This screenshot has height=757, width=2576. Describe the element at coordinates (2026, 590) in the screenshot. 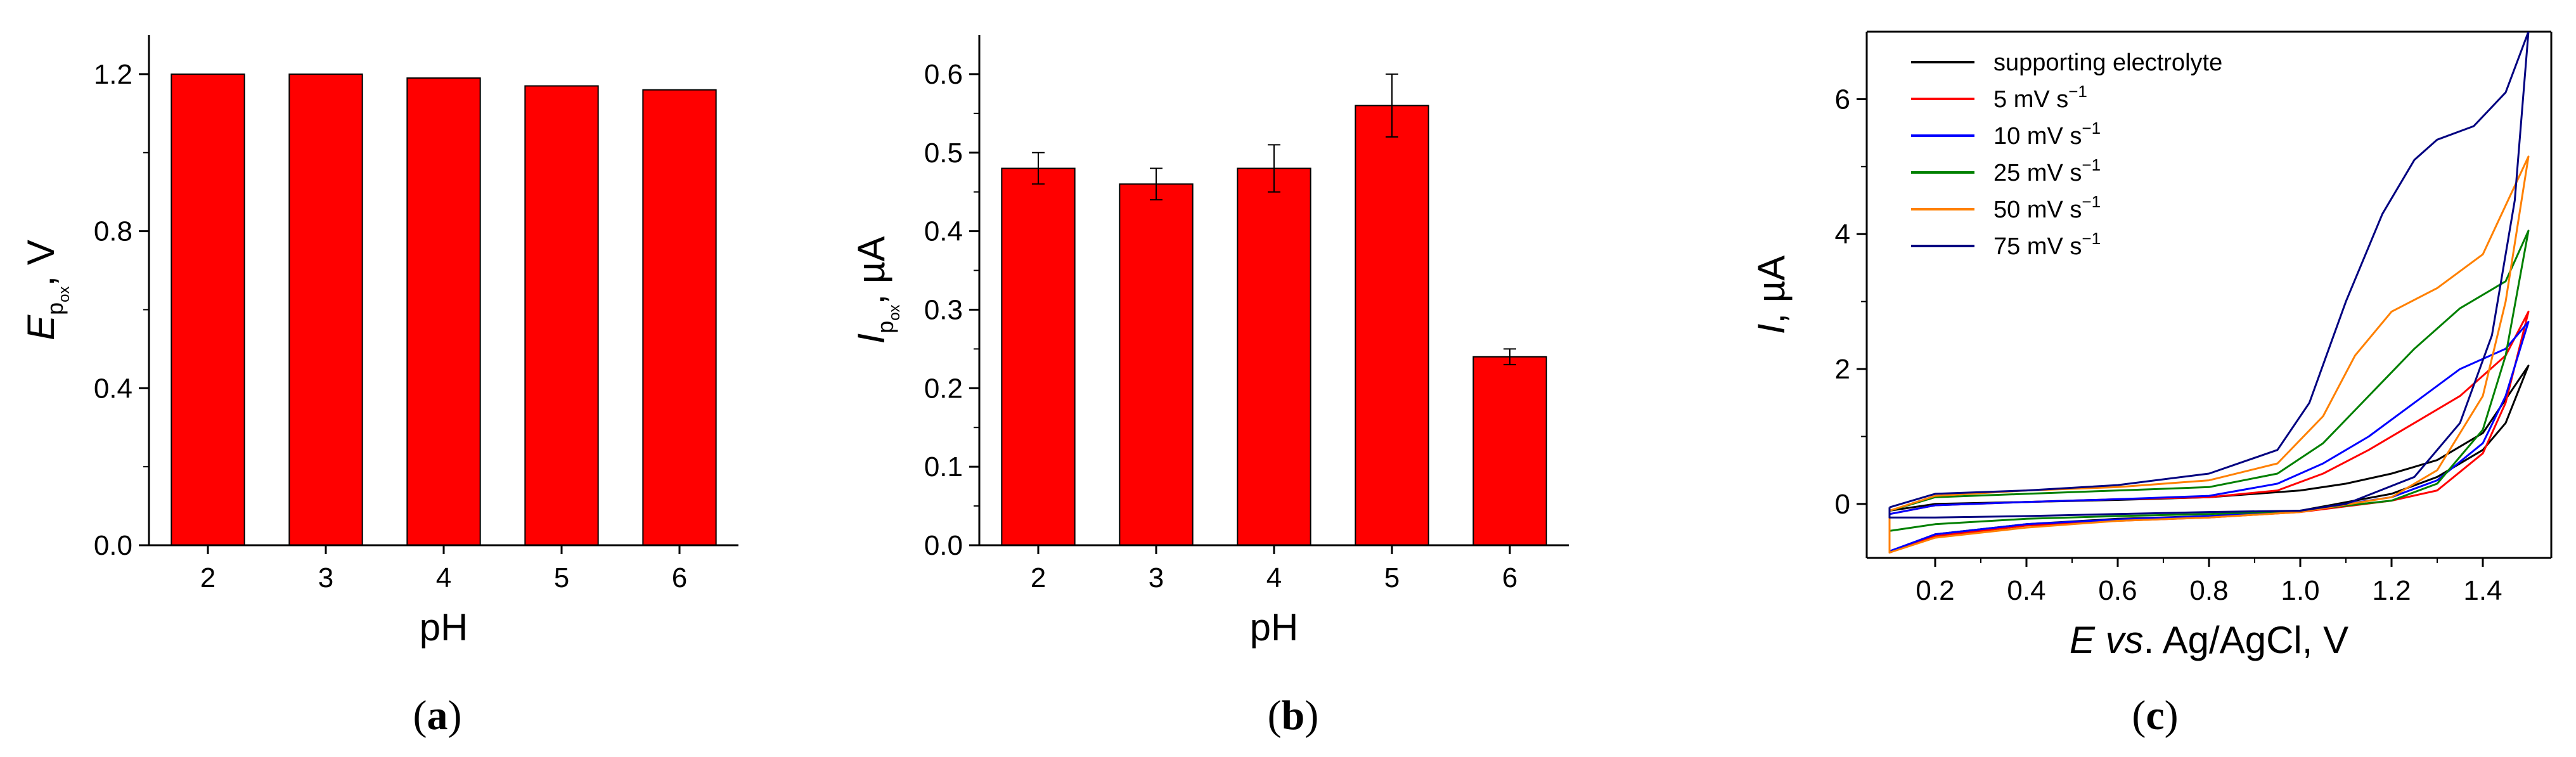

I see `c-x-tick-label: 0.4` at that location.